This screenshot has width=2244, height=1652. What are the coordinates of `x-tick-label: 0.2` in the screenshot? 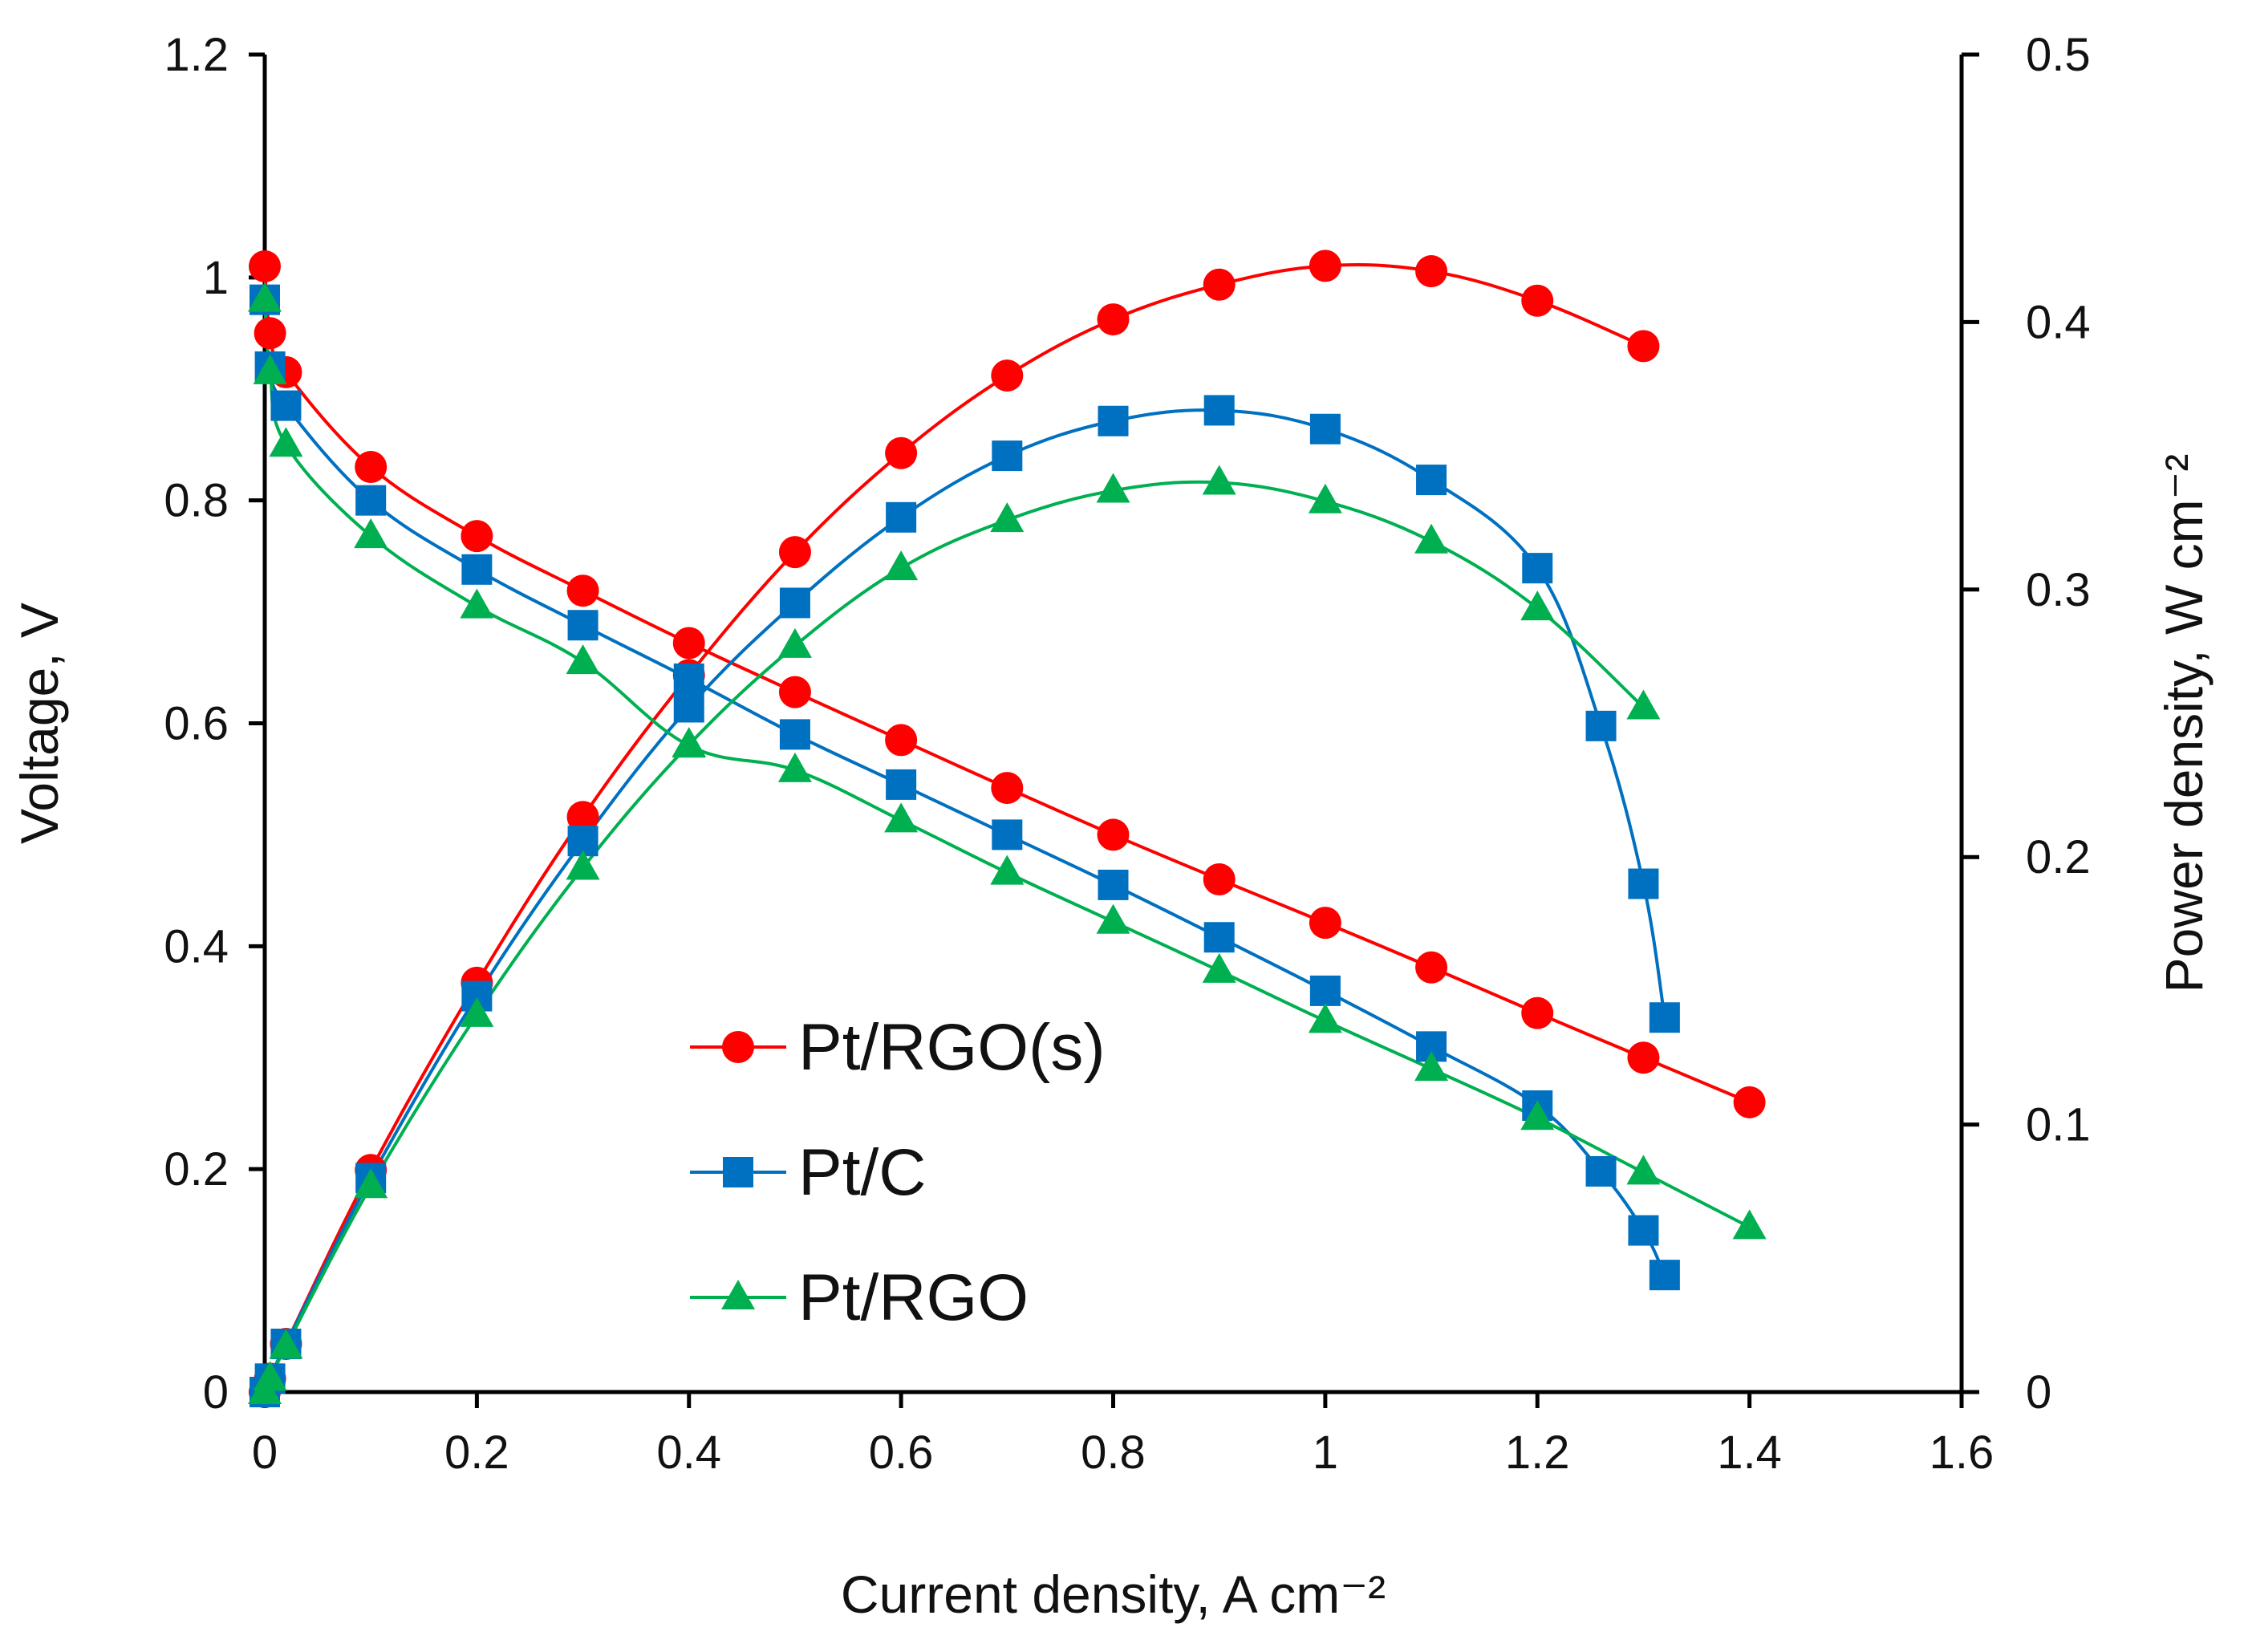 It's located at (476, 1453).